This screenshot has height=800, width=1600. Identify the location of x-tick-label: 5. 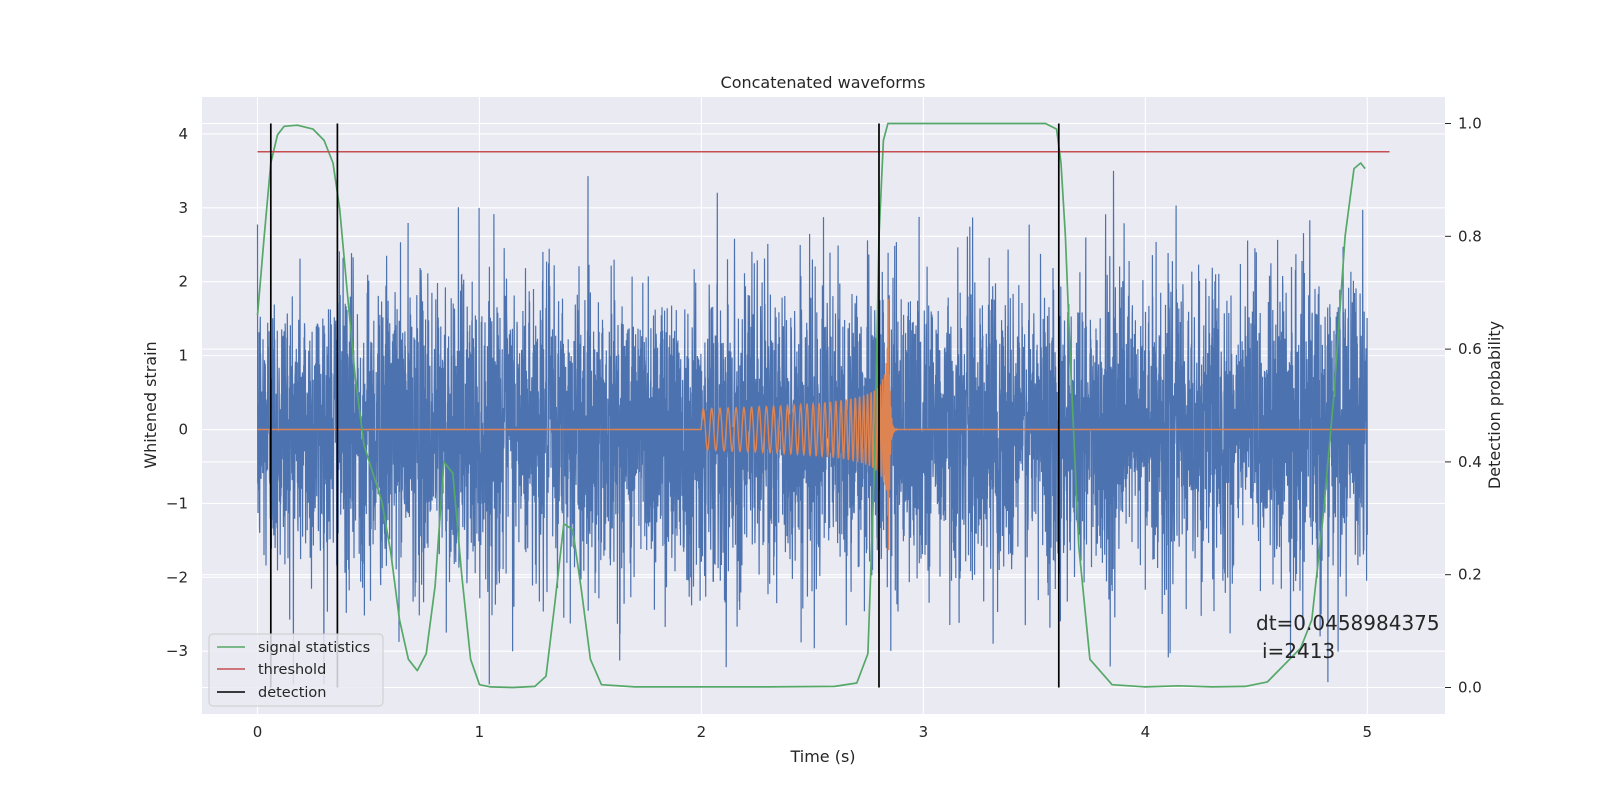
(1368, 732).